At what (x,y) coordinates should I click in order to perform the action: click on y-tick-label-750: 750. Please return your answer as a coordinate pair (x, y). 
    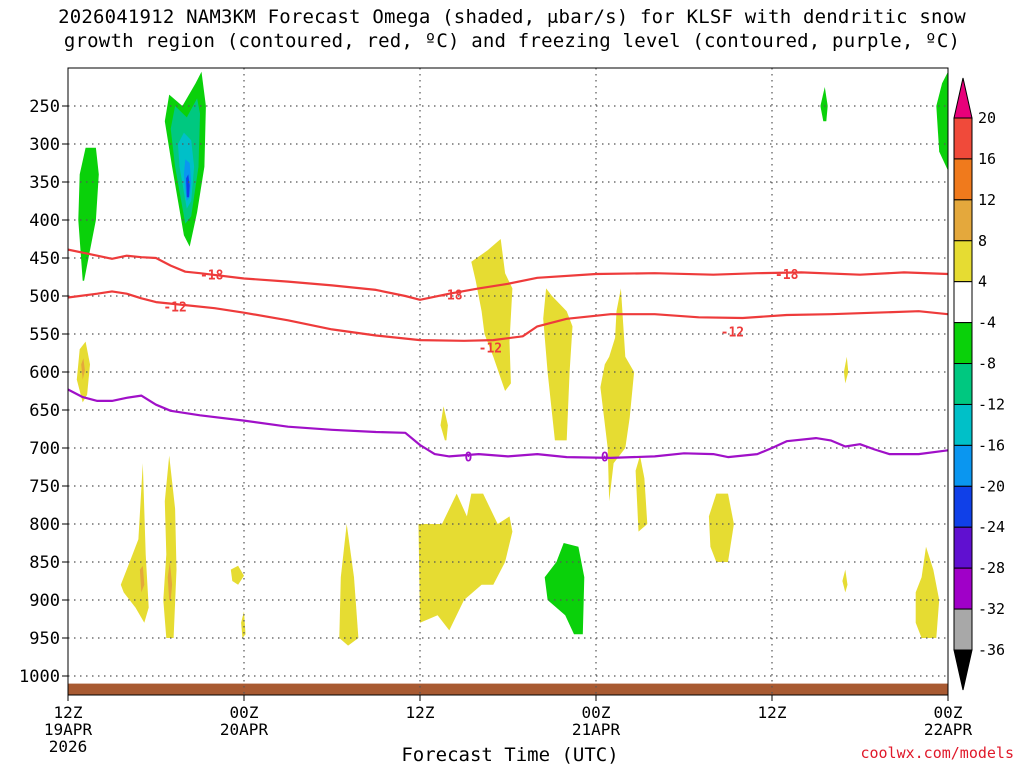
    Looking at the image, I should click on (44, 487).